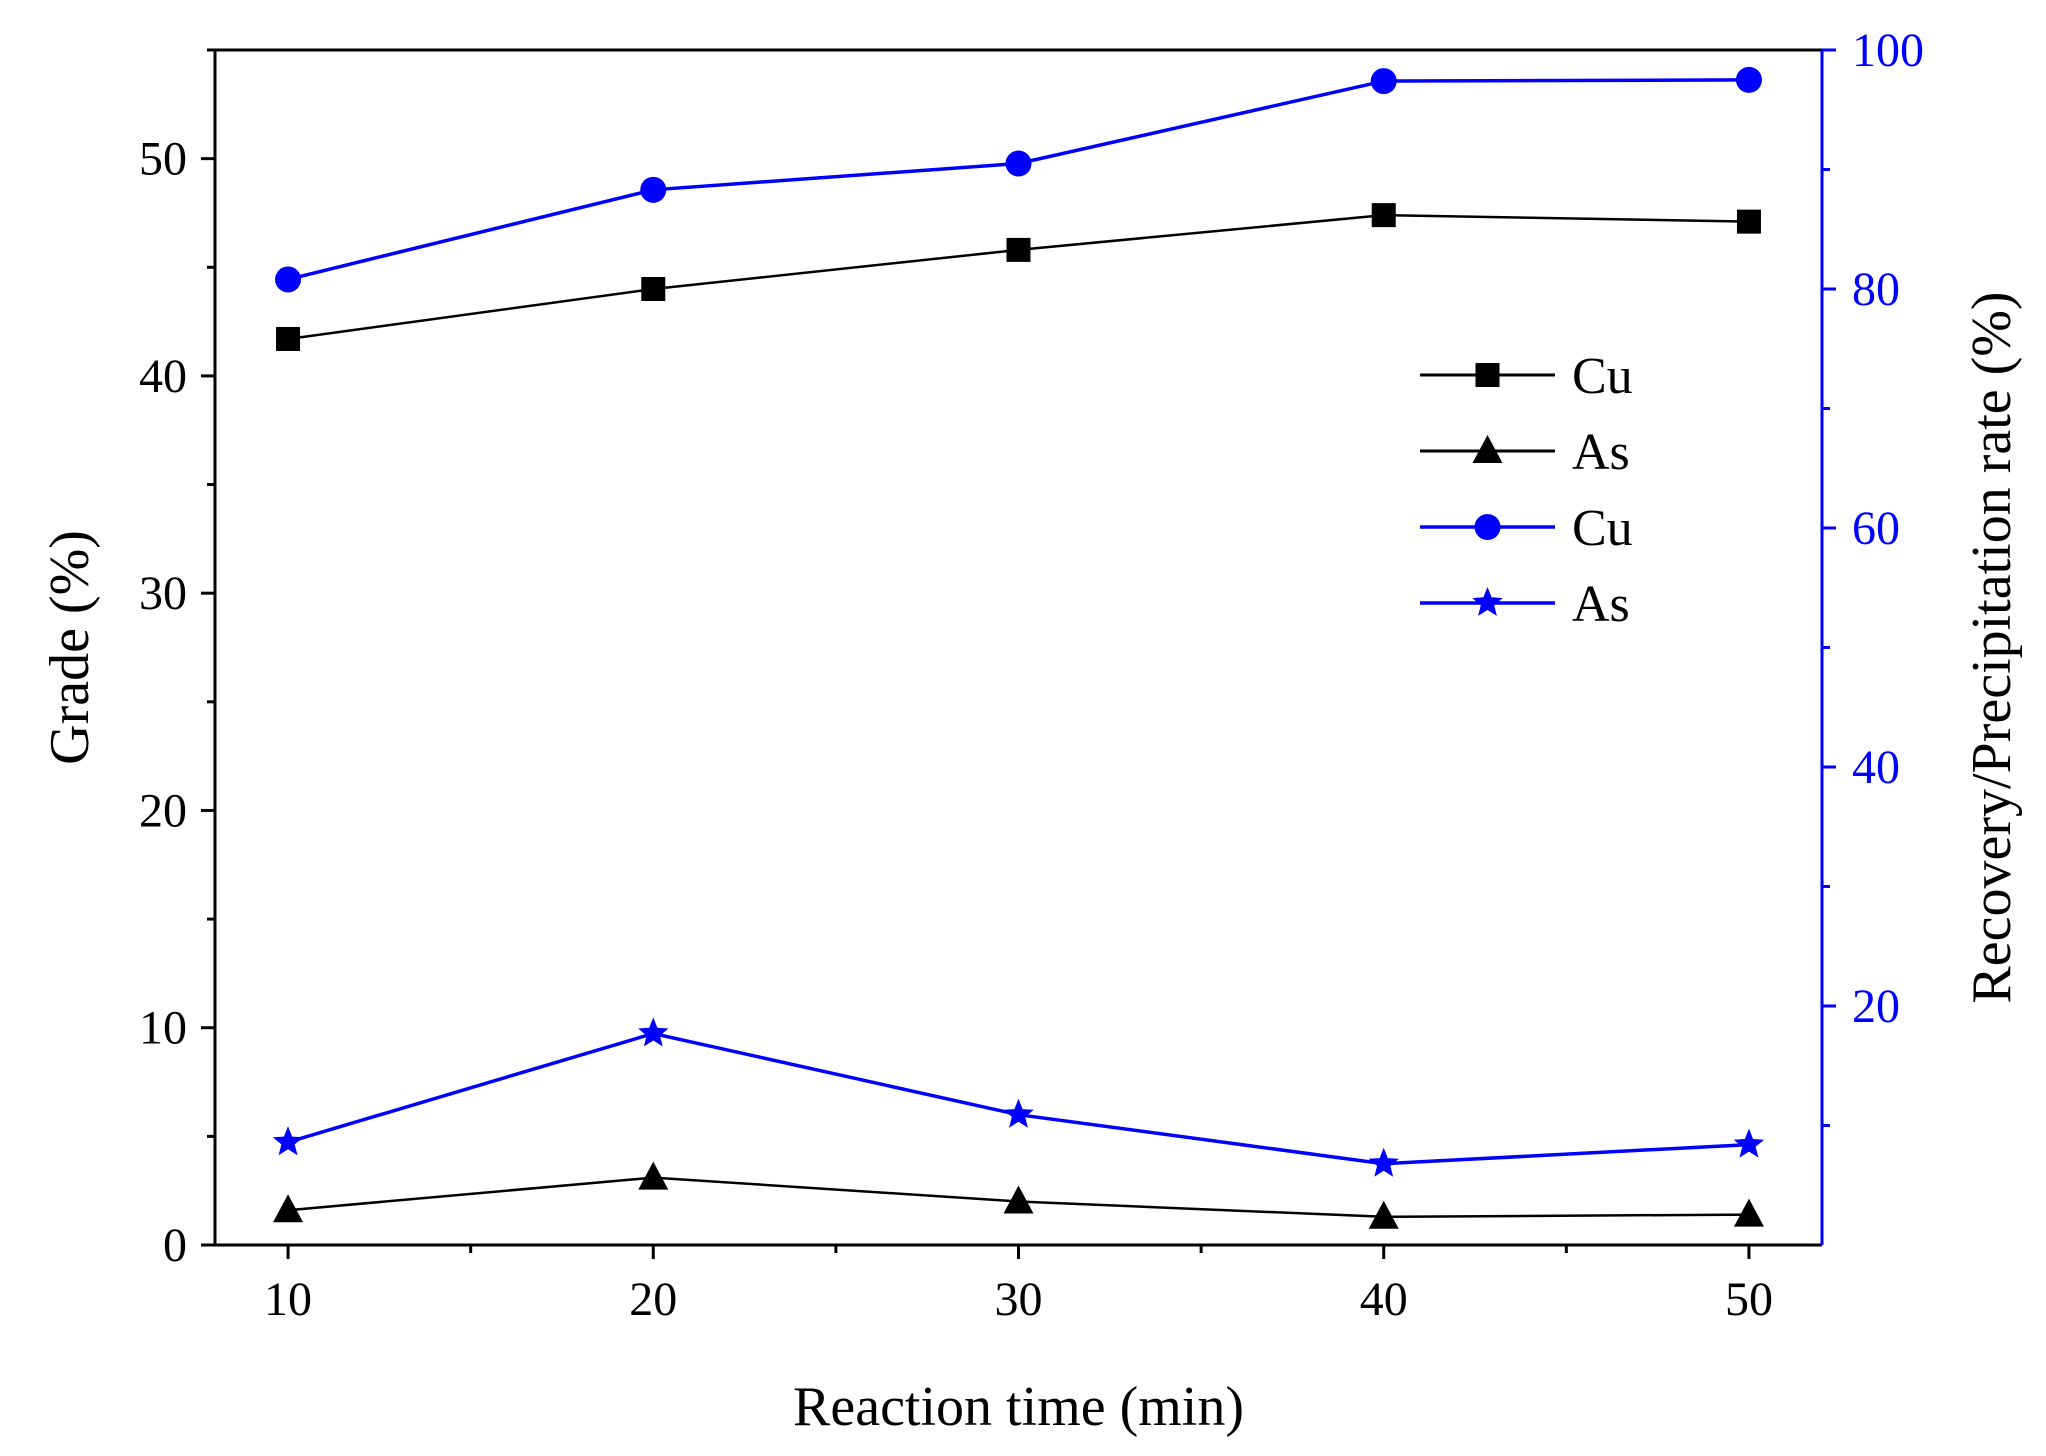  I want to click on y-left-tick-label: 50, so click(163, 159).